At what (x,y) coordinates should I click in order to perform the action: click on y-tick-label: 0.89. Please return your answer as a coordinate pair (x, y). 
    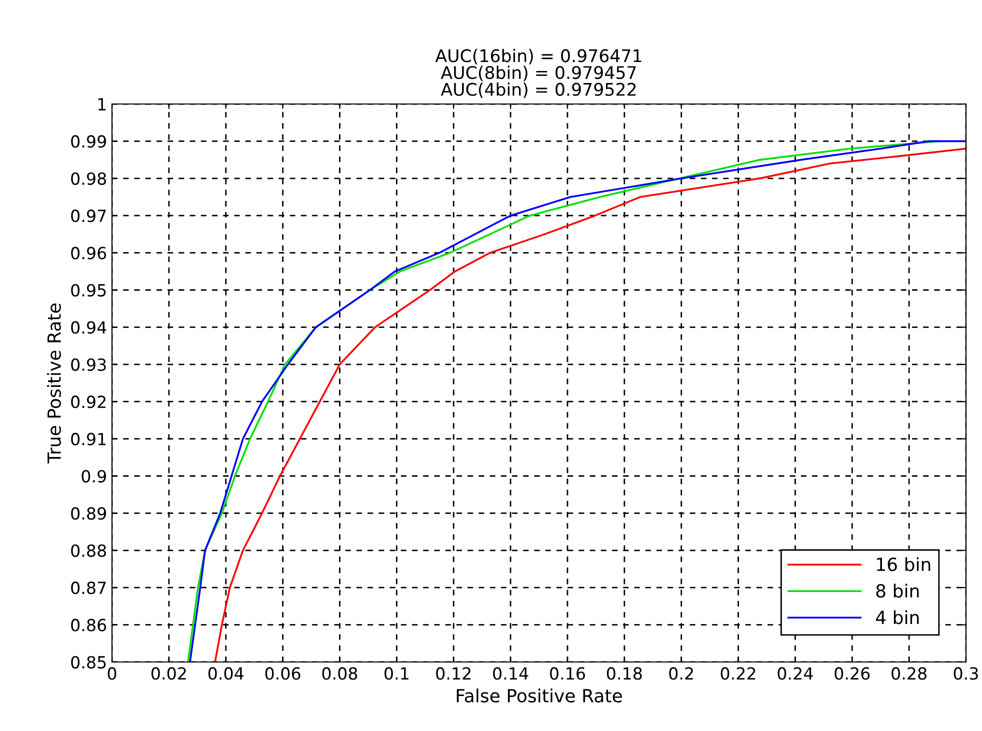
    Looking at the image, I should click on (88, 513).